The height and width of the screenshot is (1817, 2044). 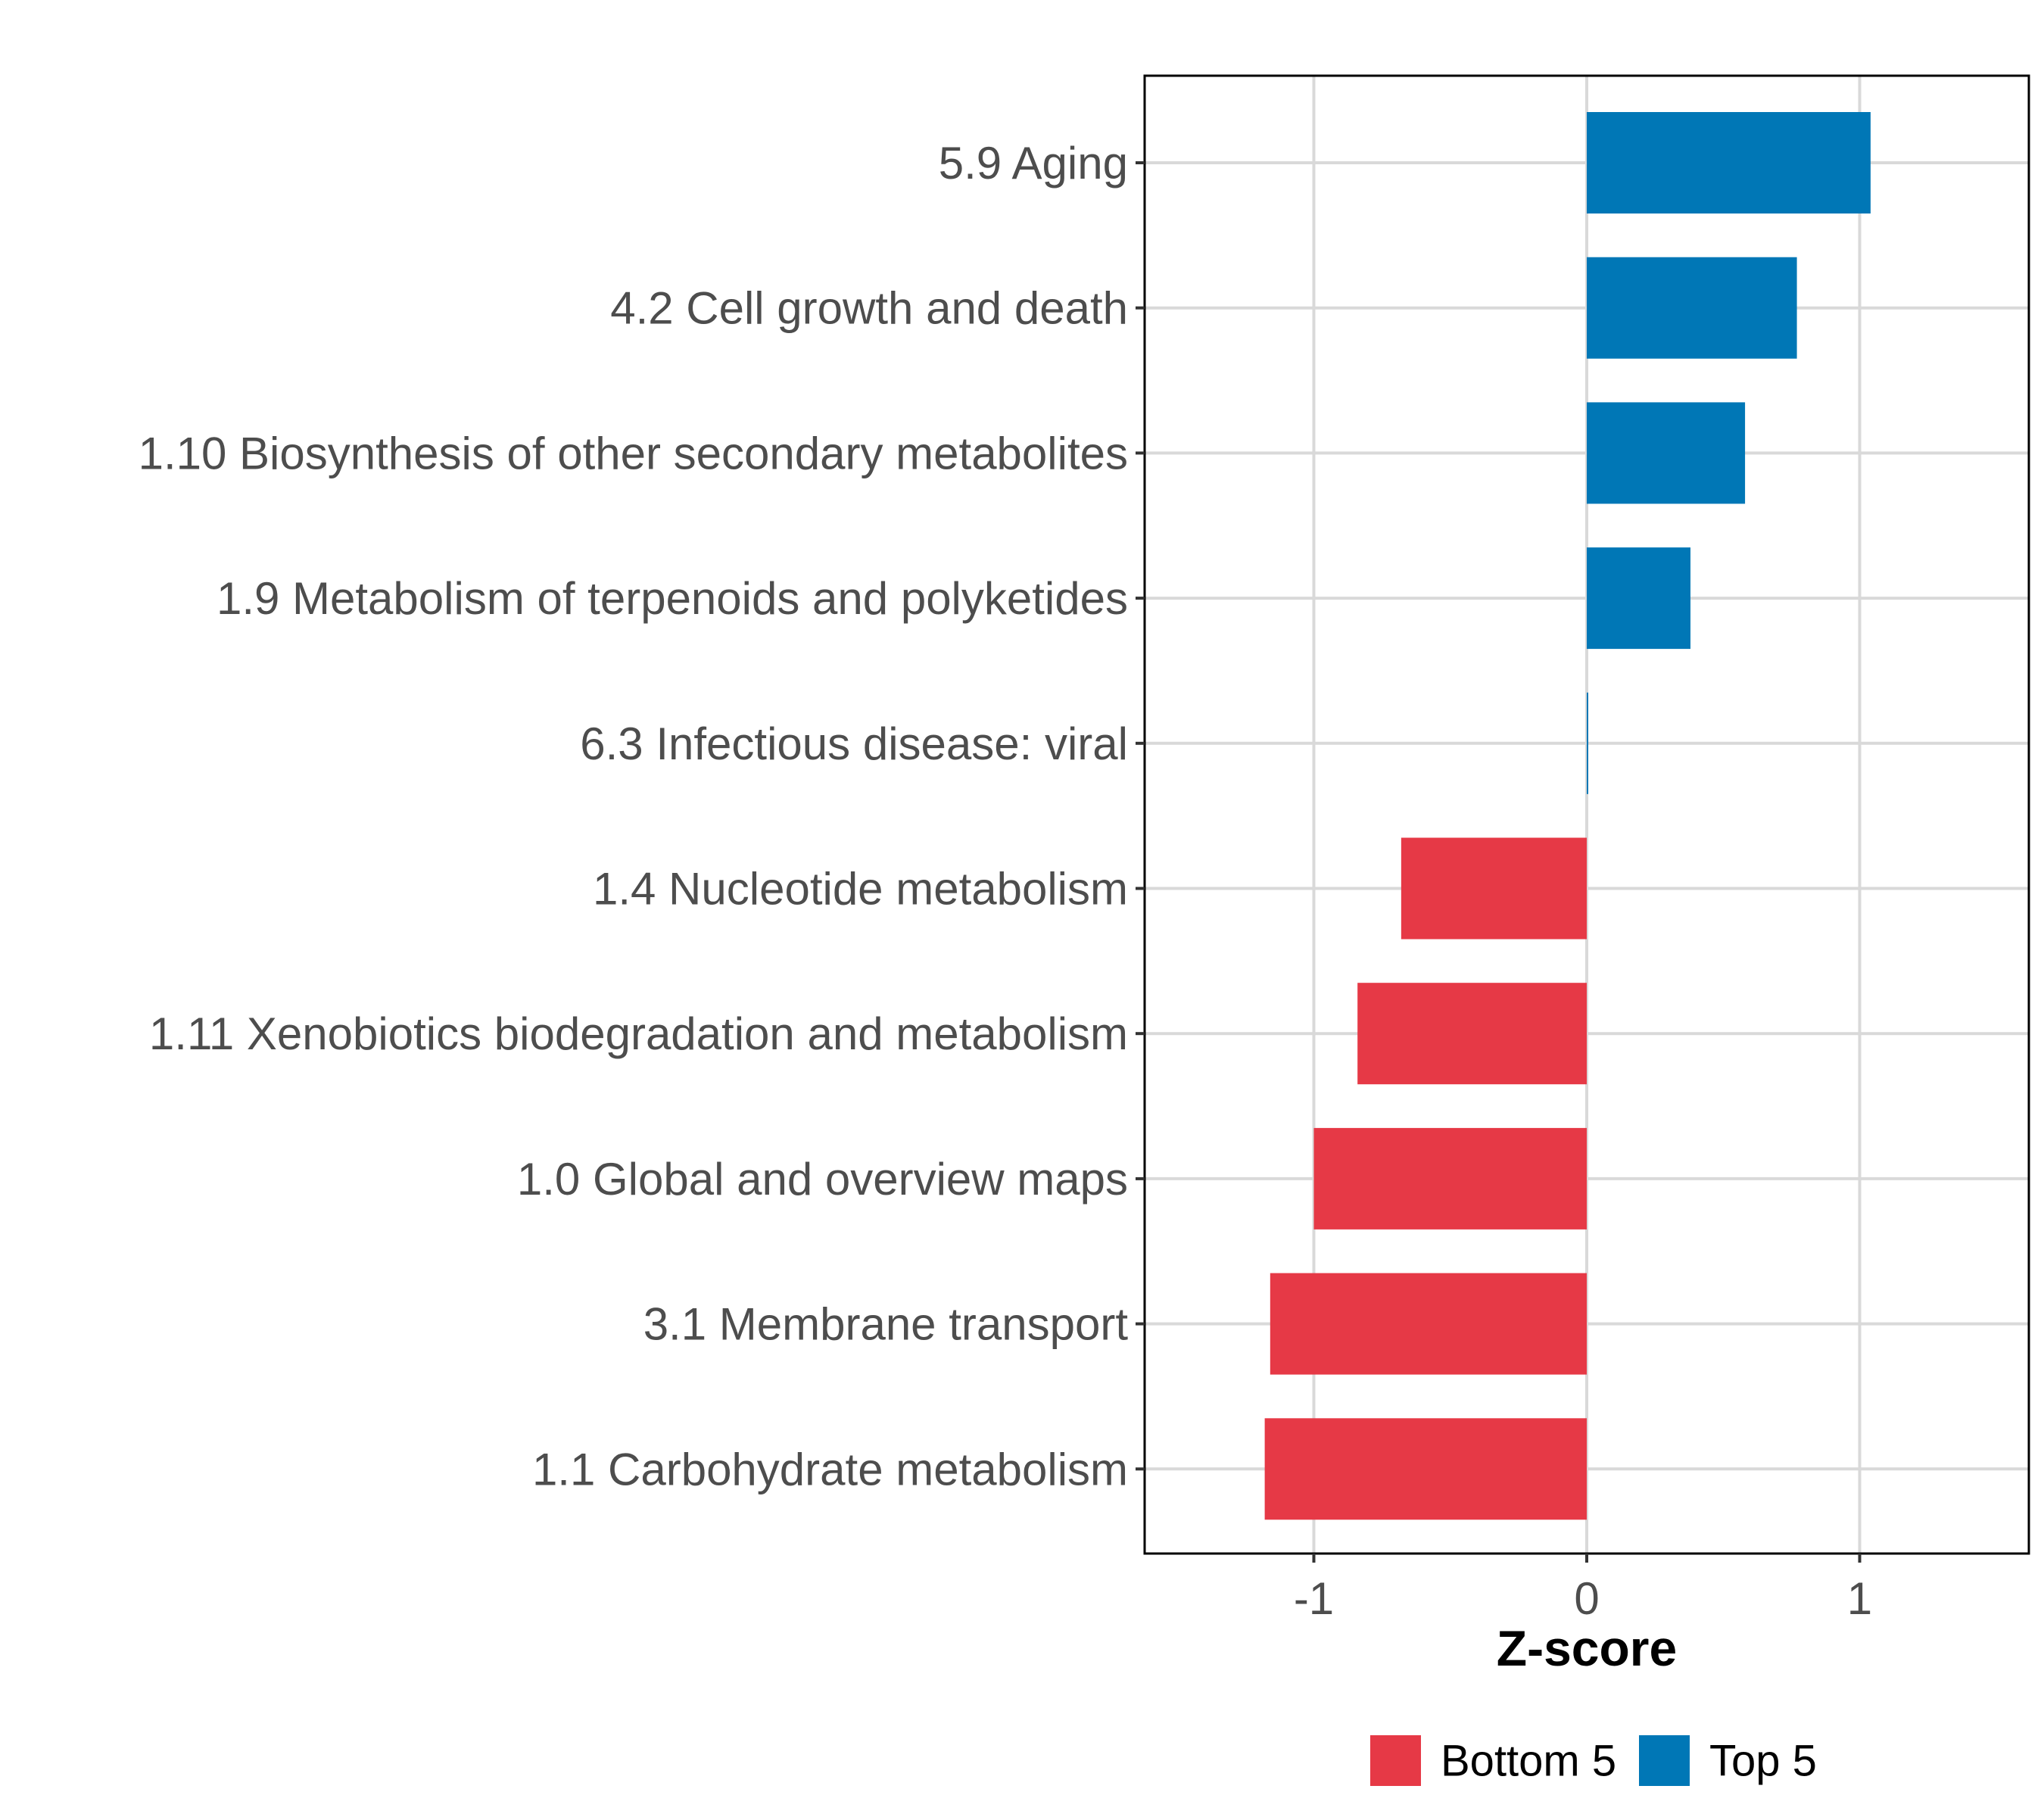 I want to click on x-tick-label: 1, so click(x=1859, y=1599).